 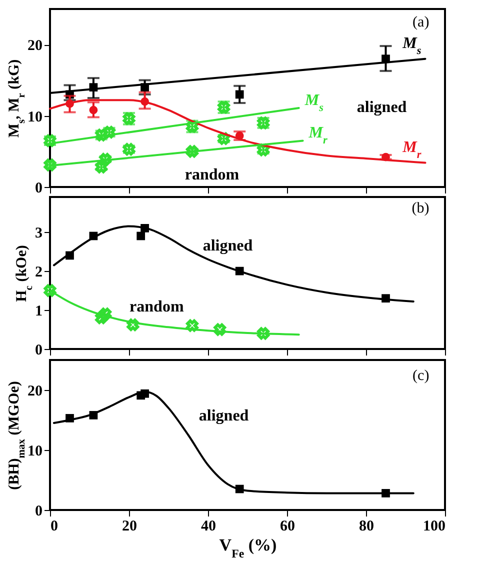 I want to click on x-tick-label: 100, so click(x=434, y=526).